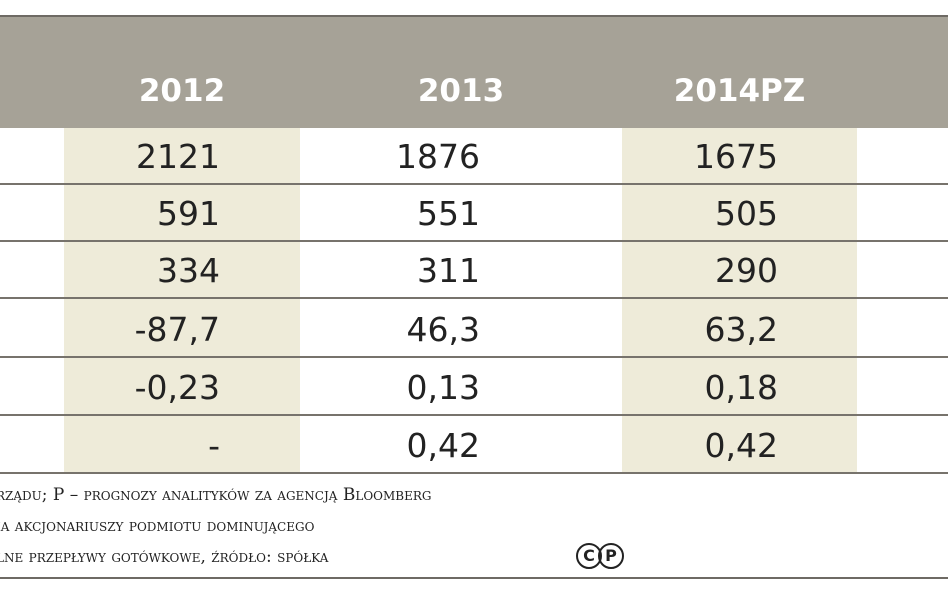 Image resolution: width=948 pixels, height=593 pixels. I want to click on table-row: -0,23 0,13 0,18, so click(474, 387).